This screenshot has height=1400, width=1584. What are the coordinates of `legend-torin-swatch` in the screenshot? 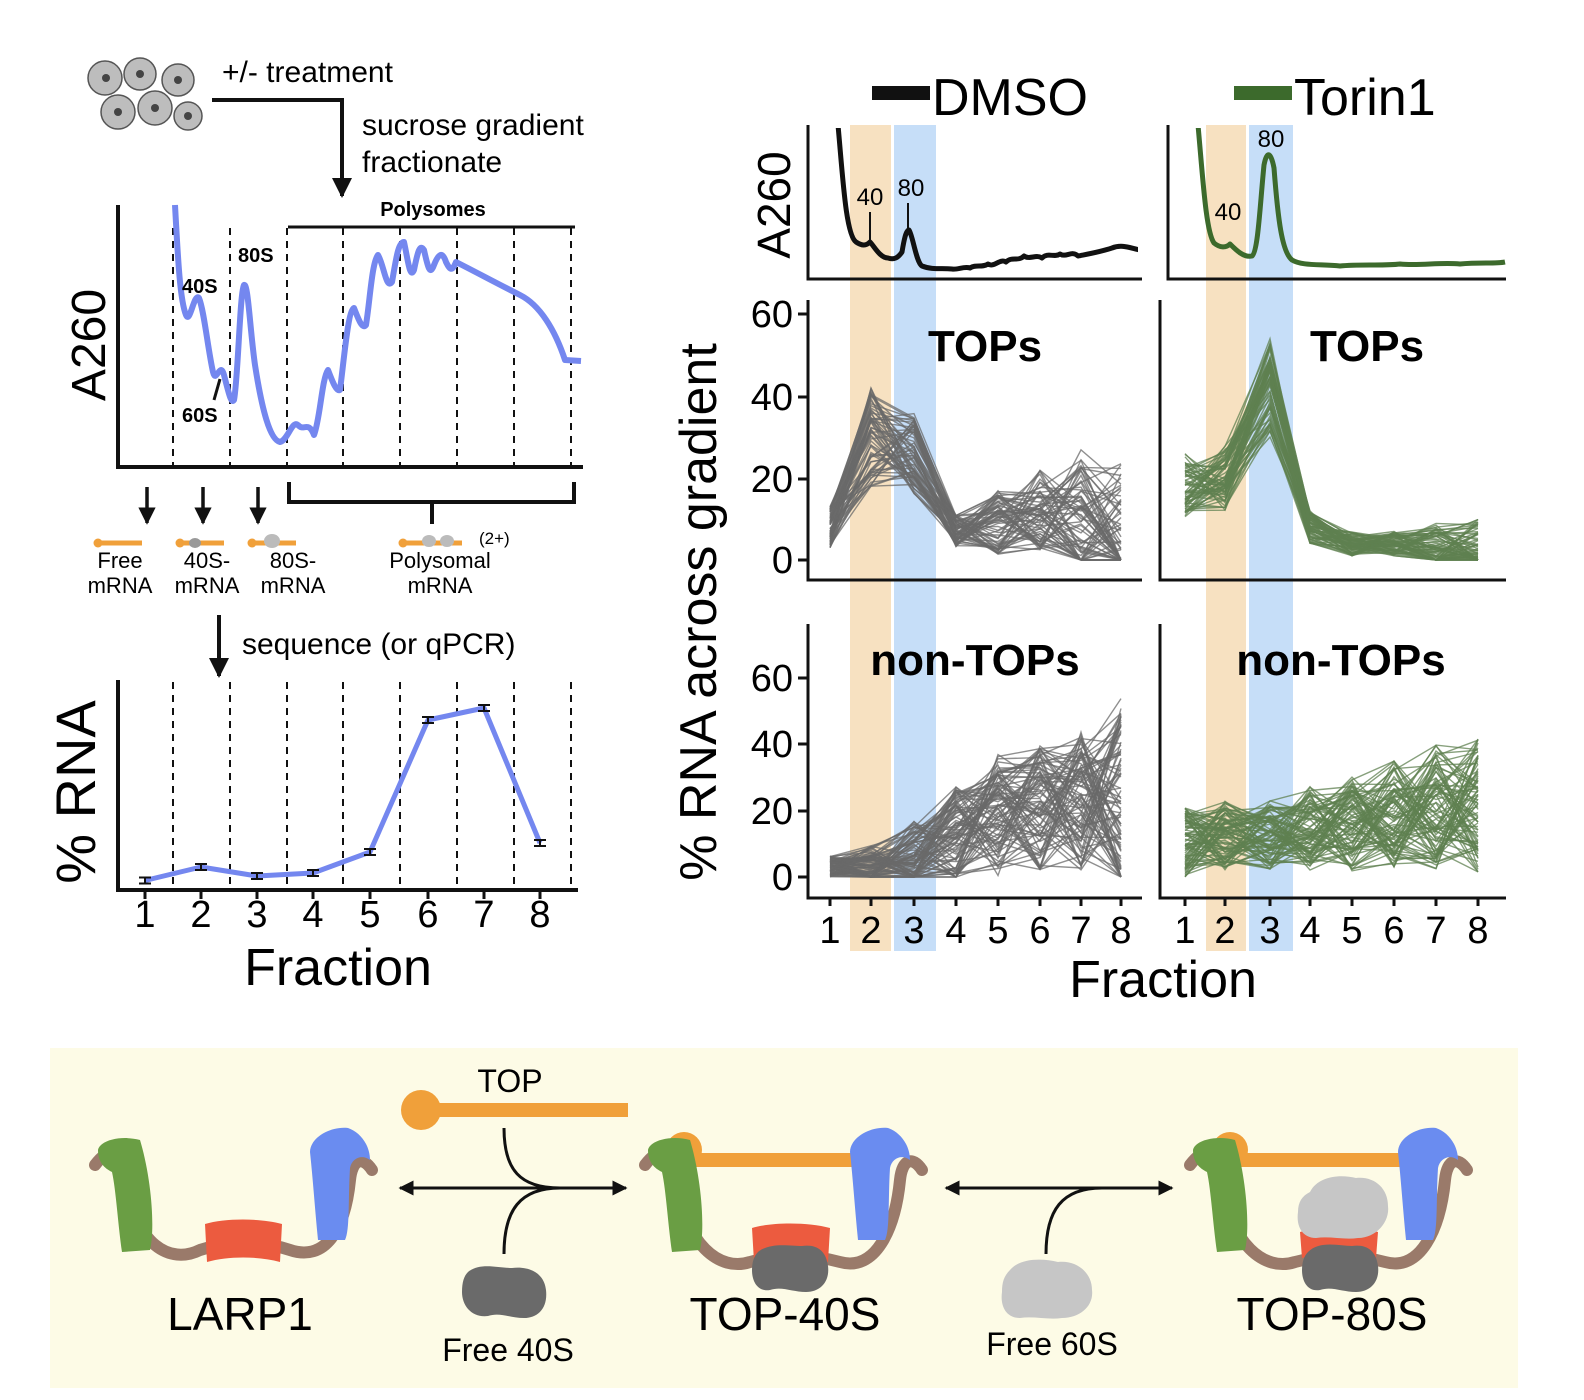 It's located at (1263, 93).